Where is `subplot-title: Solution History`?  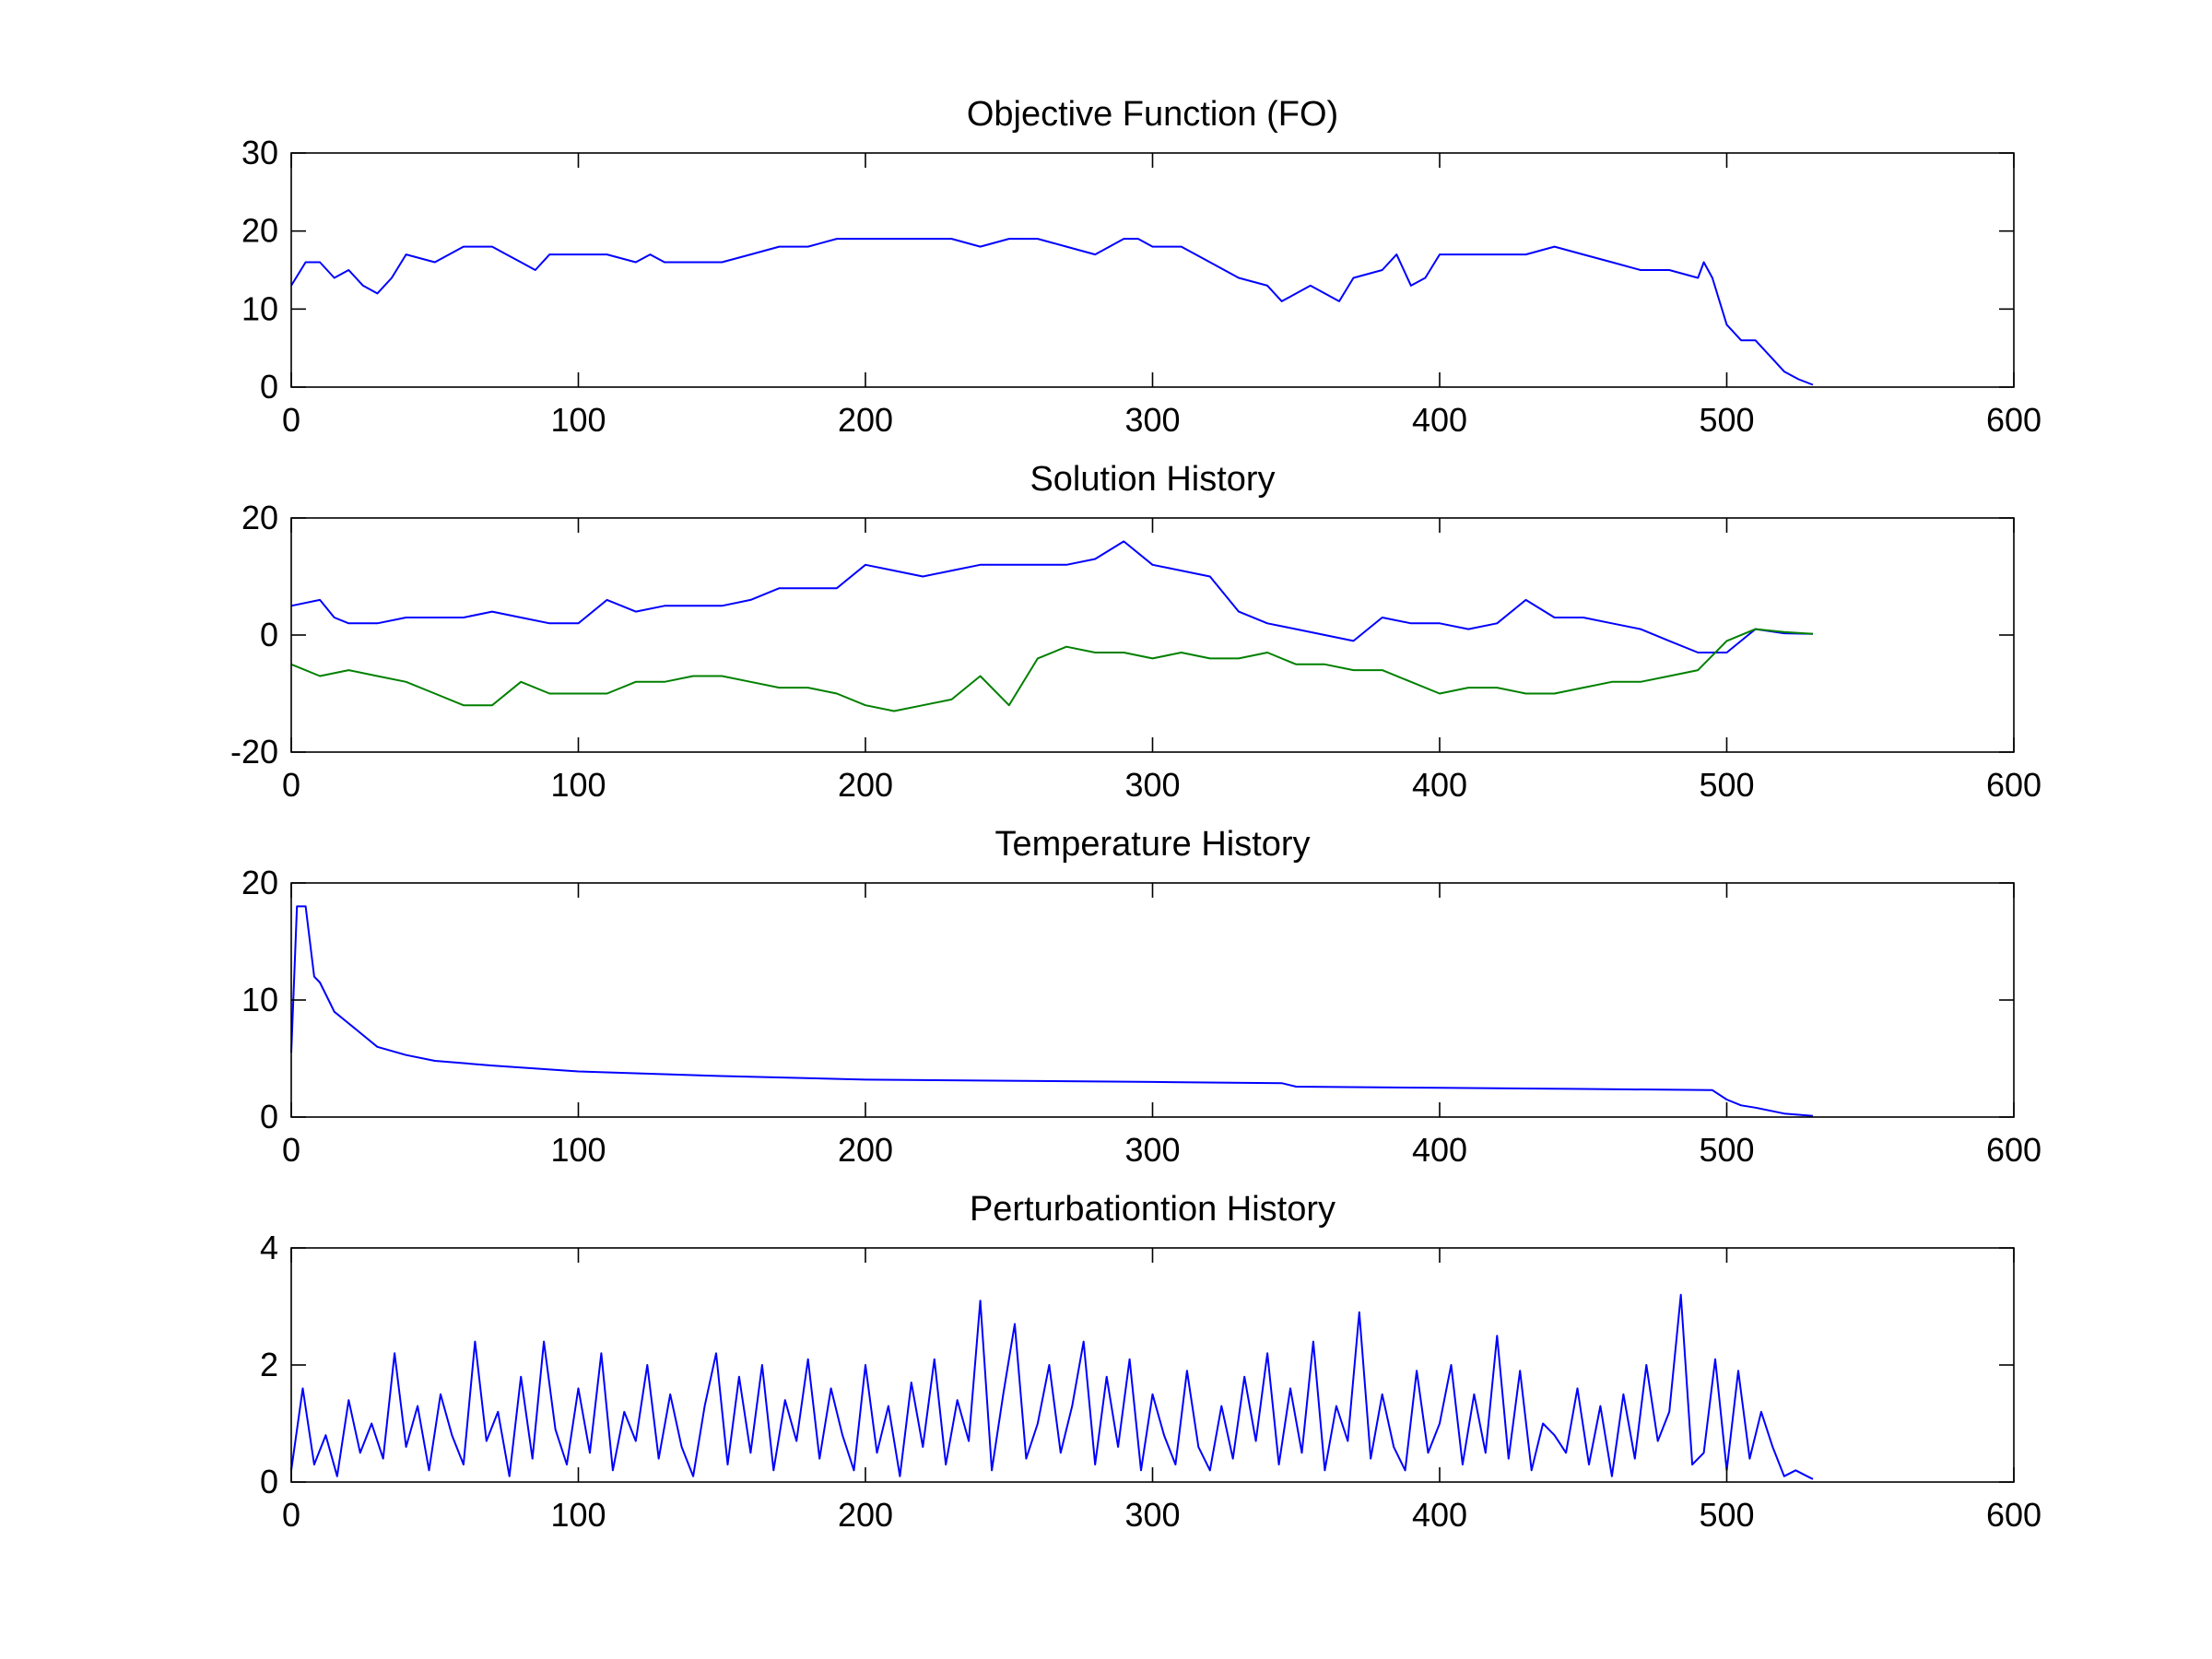
subplot-title: Solution History is located at coordinates (1152, 479).